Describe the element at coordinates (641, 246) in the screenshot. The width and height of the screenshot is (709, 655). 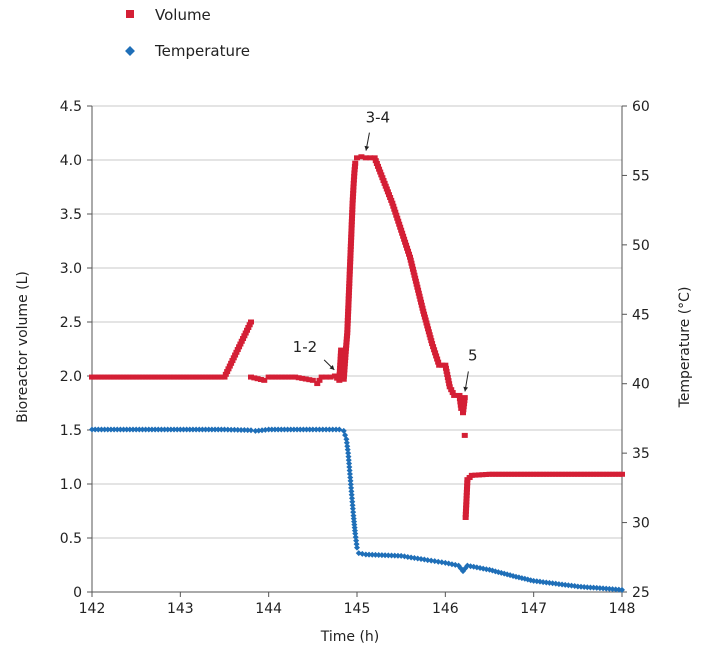
I see `y-right-tick-label: 50` at that location.